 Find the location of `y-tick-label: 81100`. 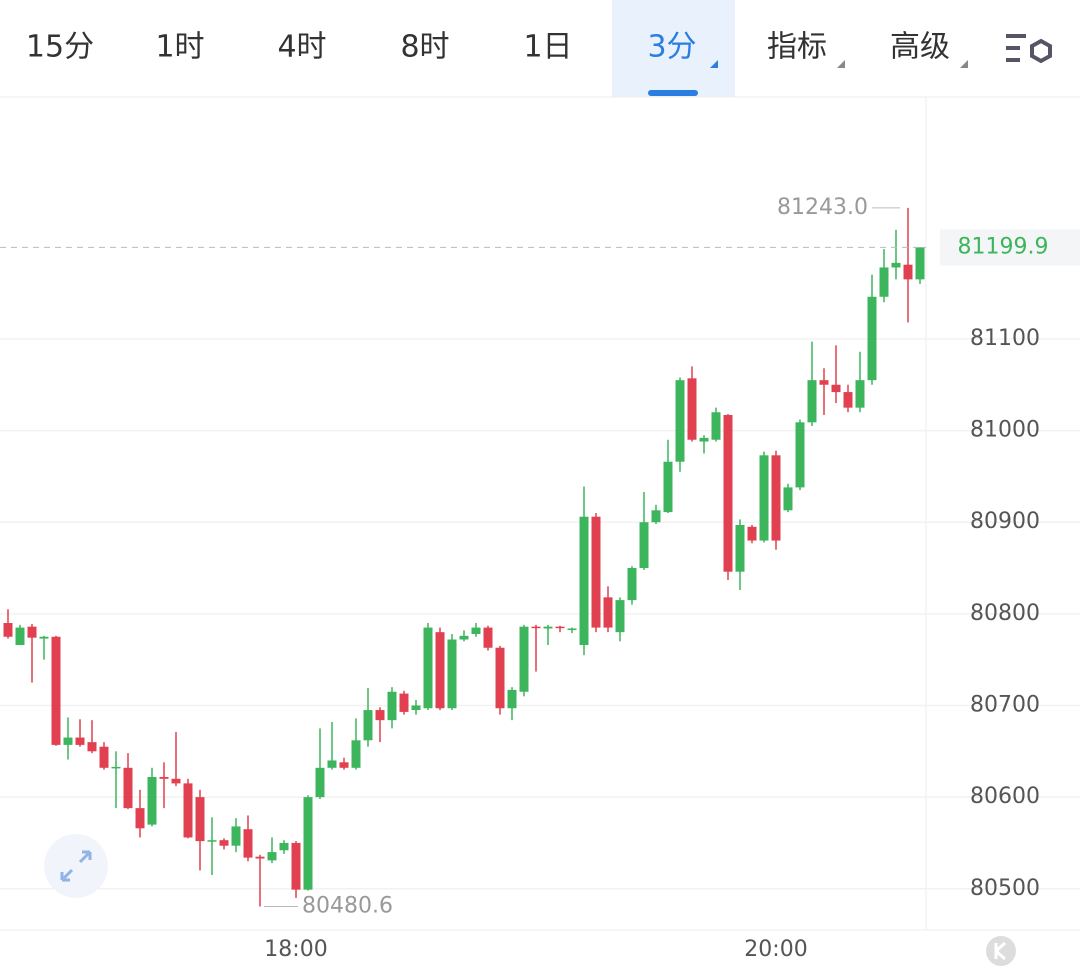

y-tick-label: 81100 is located at coordinates (1005, 338).